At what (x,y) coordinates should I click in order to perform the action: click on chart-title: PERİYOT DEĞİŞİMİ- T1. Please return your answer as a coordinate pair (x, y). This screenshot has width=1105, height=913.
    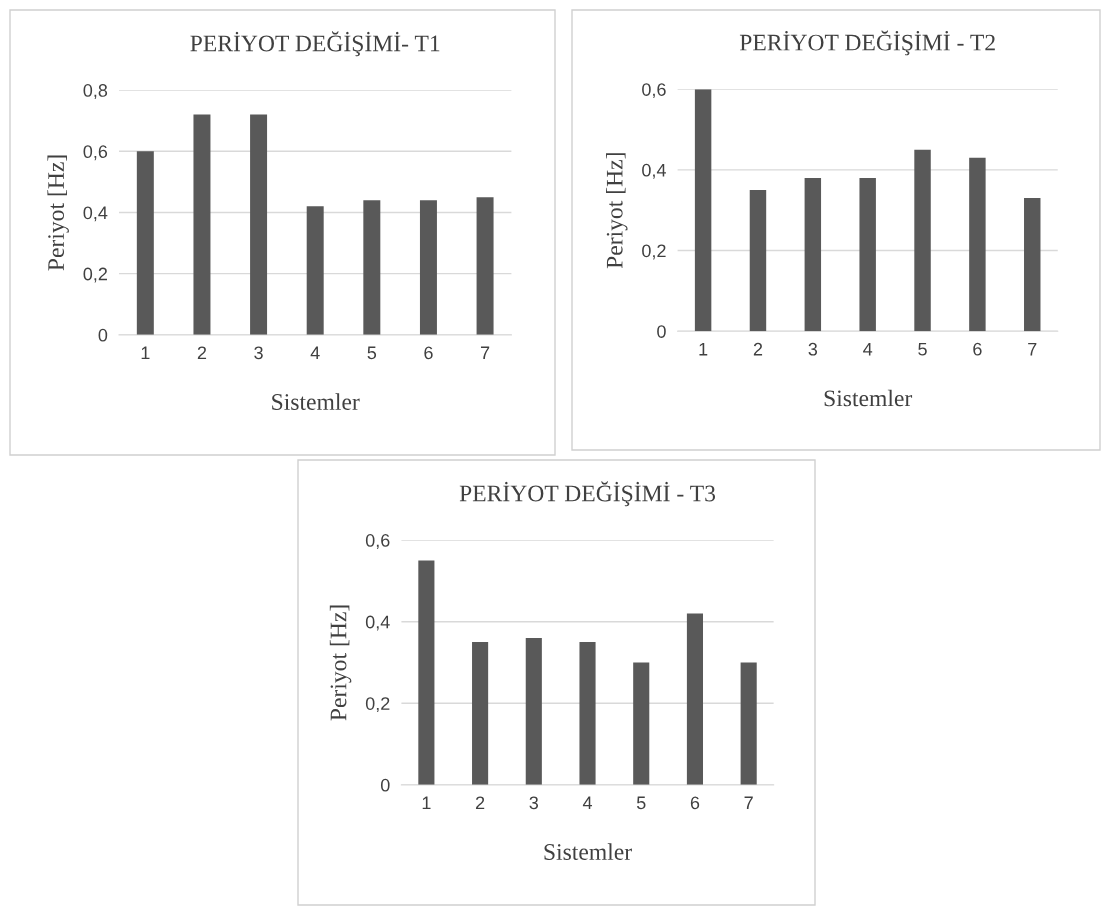
    Looking at the image, I should click on (315, 44).